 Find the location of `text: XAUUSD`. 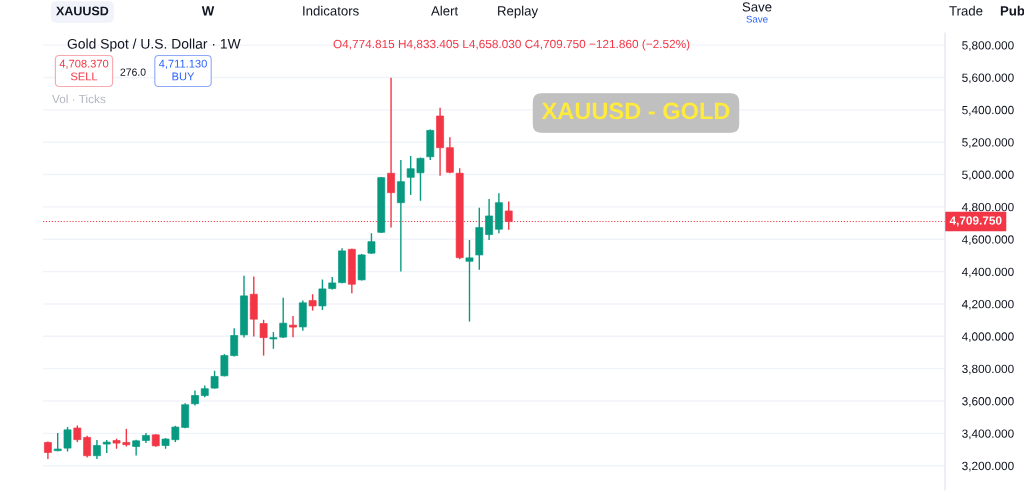

text: XAUUSD is located at coordinates (82, 11).